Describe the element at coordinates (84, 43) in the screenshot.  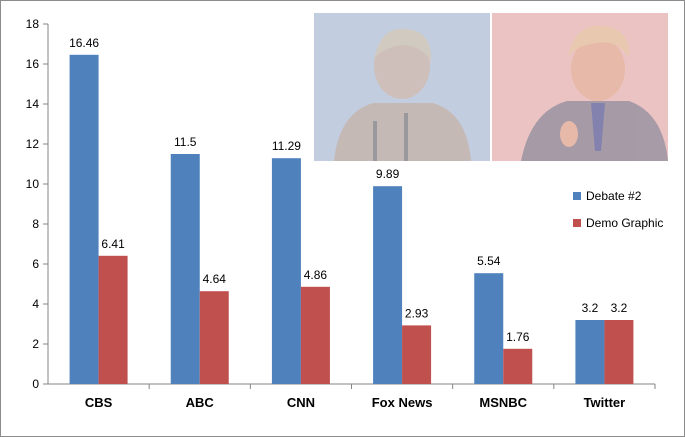
I see `data-label: 16.46` at that location.